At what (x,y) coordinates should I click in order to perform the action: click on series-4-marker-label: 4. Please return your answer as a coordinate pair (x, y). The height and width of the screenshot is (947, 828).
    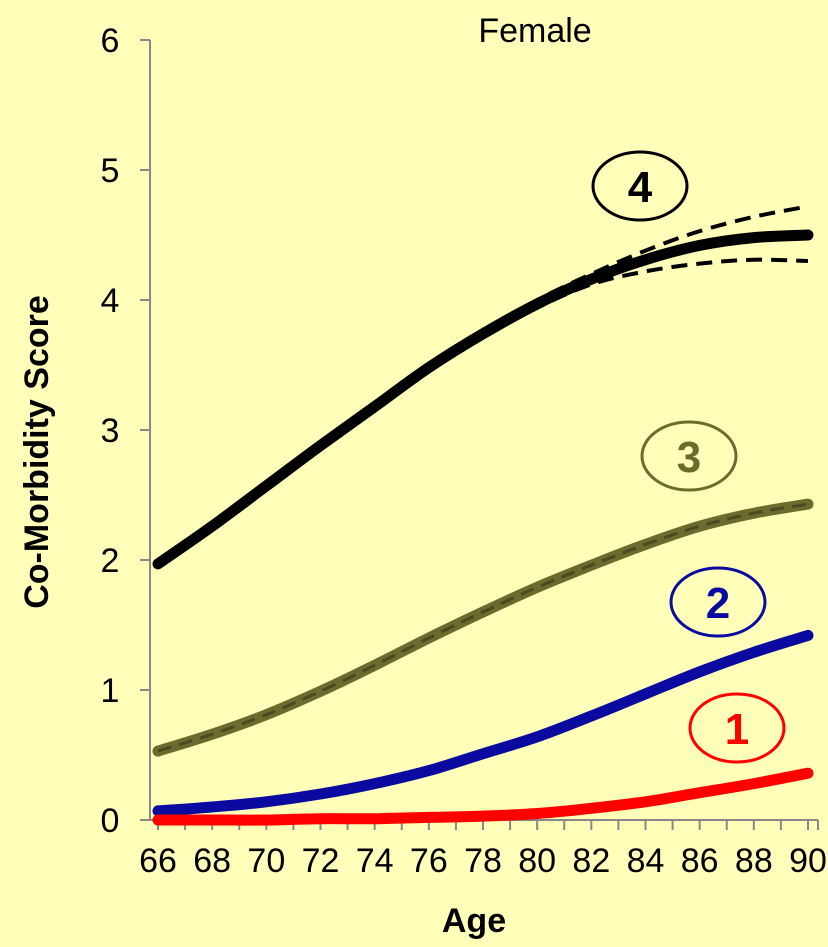
    Looking at the image, I should click on (640, 187).